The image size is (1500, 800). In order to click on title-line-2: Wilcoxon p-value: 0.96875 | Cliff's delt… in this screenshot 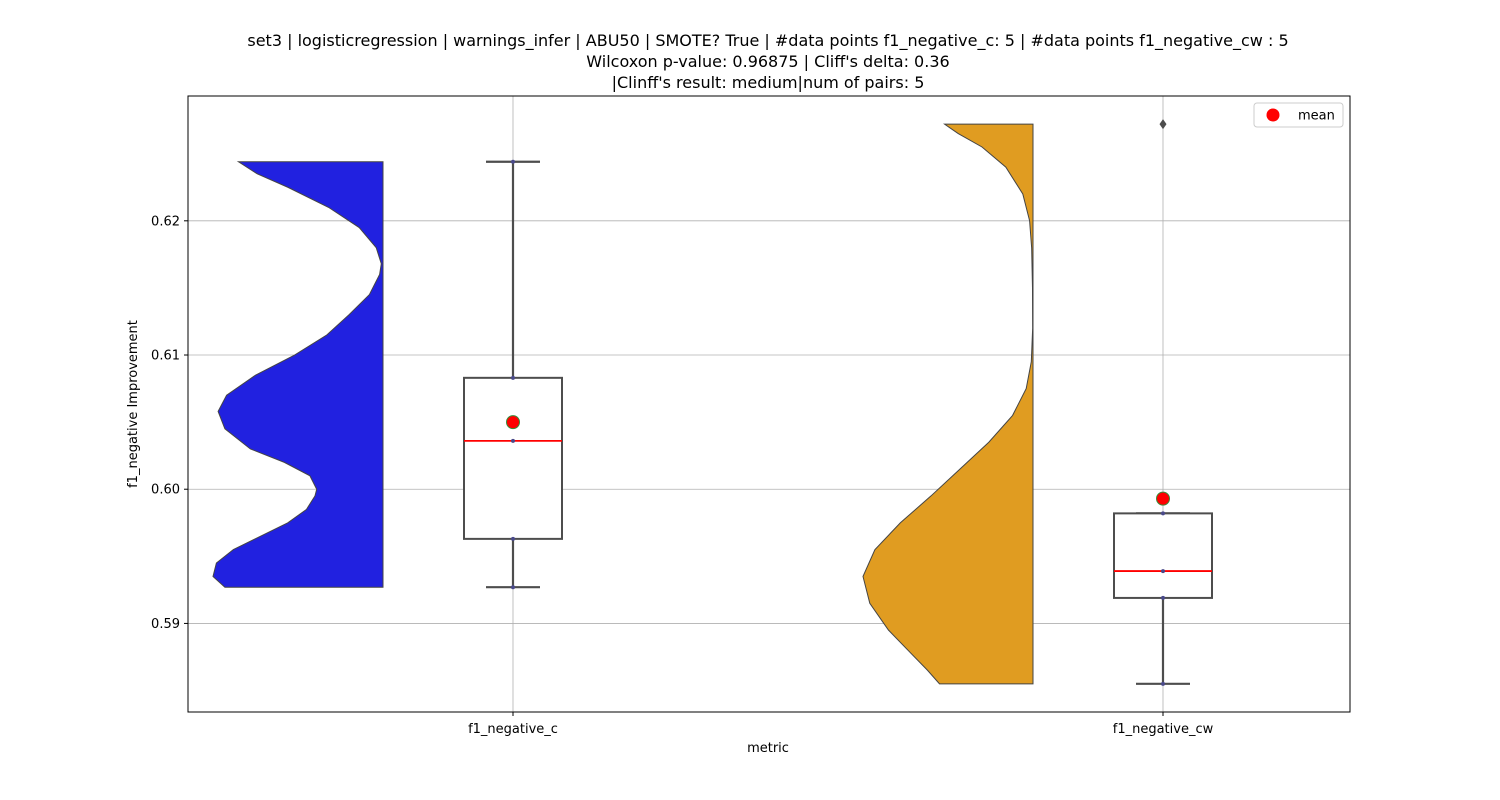, I will do `click(767, 61)`.